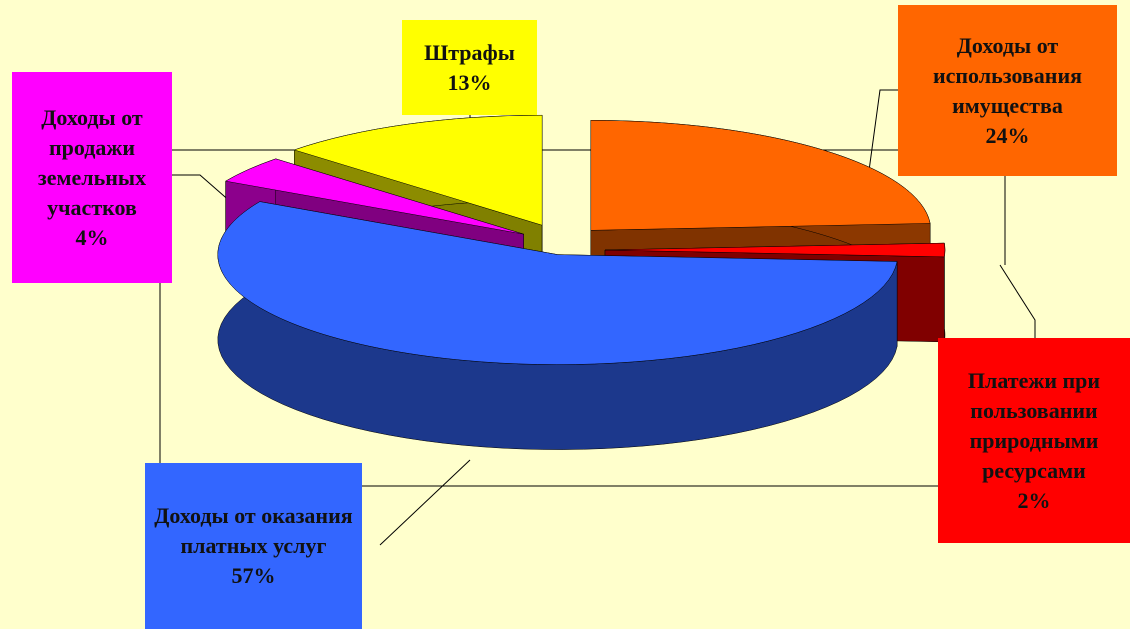  I want to click on label-name: Доходы от продажи земельных участков, so click(92, 162).